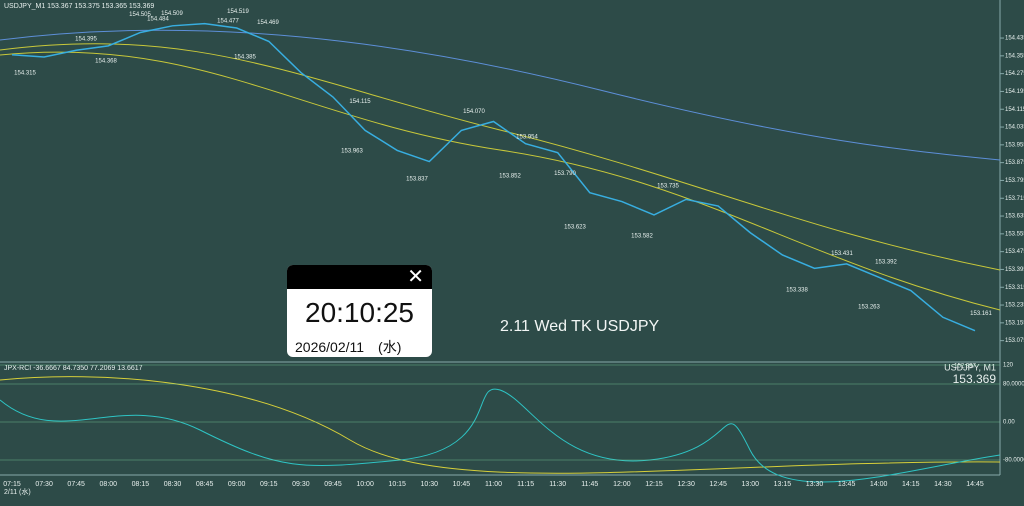 The height and width of the screenshot is (506, 1024). What do you see at coordinates (228, 21) in the screenshot?
I see `price-annotation: 154.477` at bounding box center [228, 21].